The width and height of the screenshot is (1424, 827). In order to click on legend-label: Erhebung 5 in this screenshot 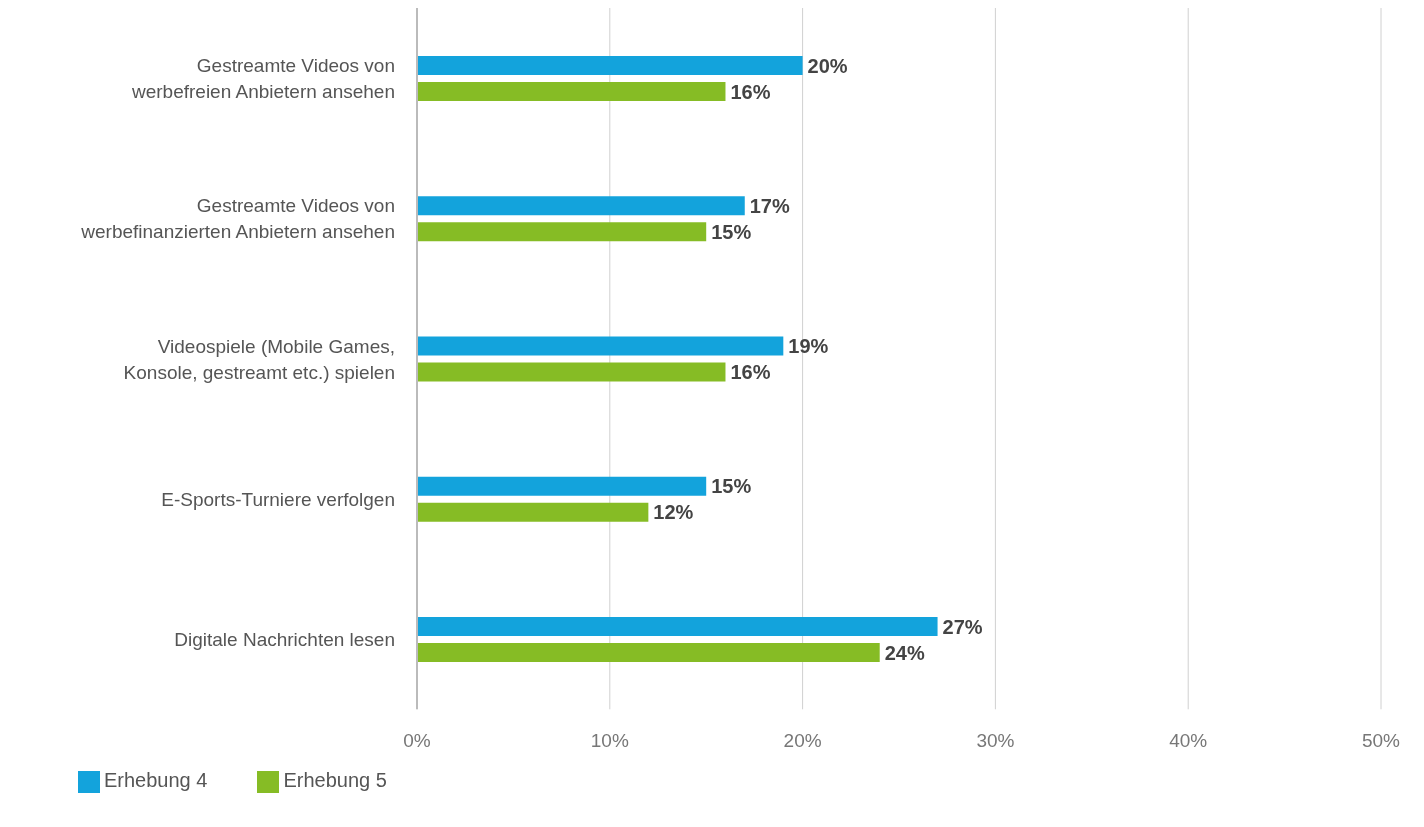, I will do `click(335, 780)`.